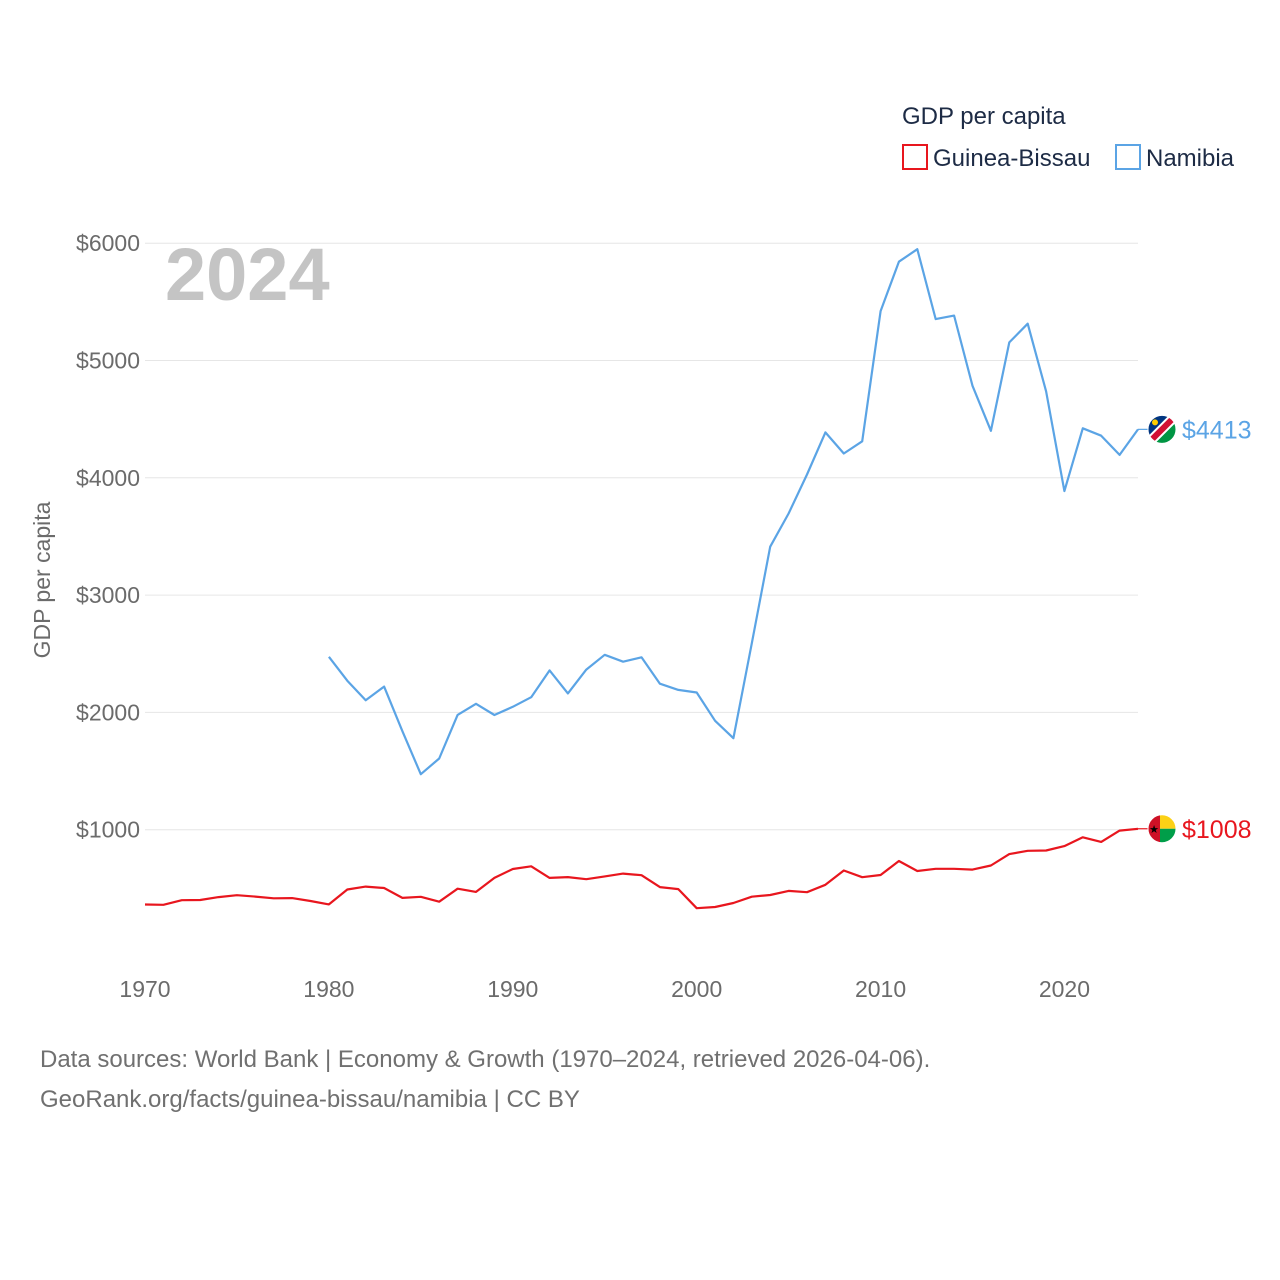  I want to click on series-line-guinea-bissau, so click(641, 868).